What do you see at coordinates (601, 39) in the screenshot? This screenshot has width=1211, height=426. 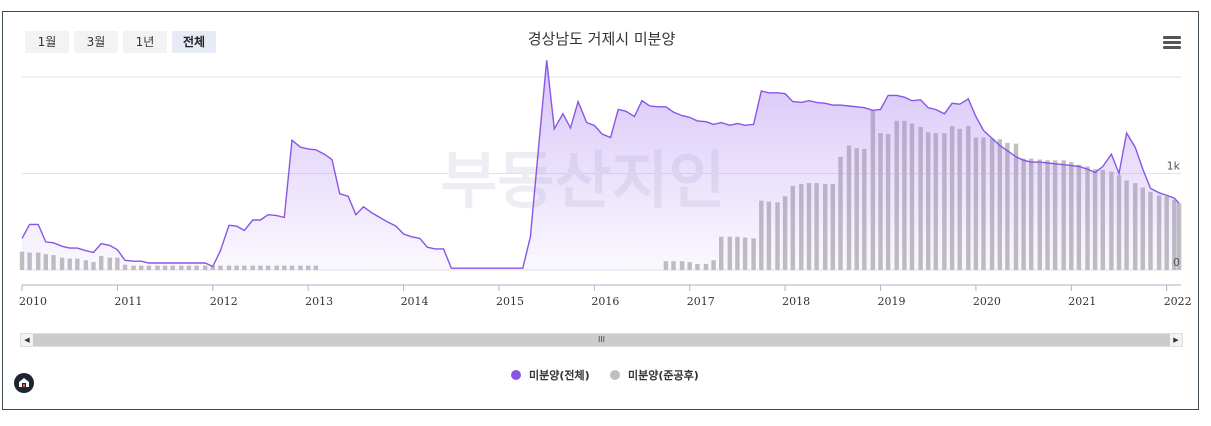 I see `chart-title: 경상남도 거제시 미분양` at bounding box center [601, 39].